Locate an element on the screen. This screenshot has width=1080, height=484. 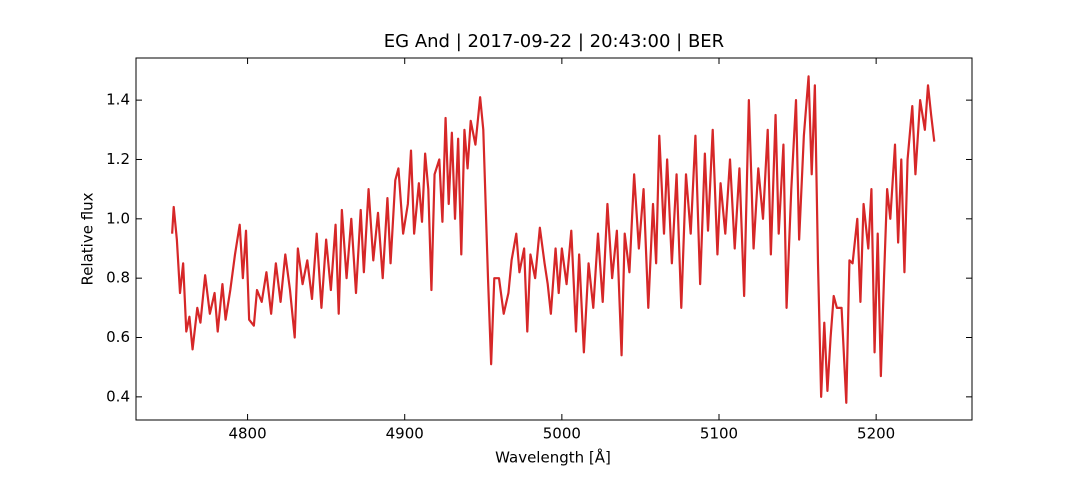
y-tick-label: 0.4 is located at coordinates (118, 396).